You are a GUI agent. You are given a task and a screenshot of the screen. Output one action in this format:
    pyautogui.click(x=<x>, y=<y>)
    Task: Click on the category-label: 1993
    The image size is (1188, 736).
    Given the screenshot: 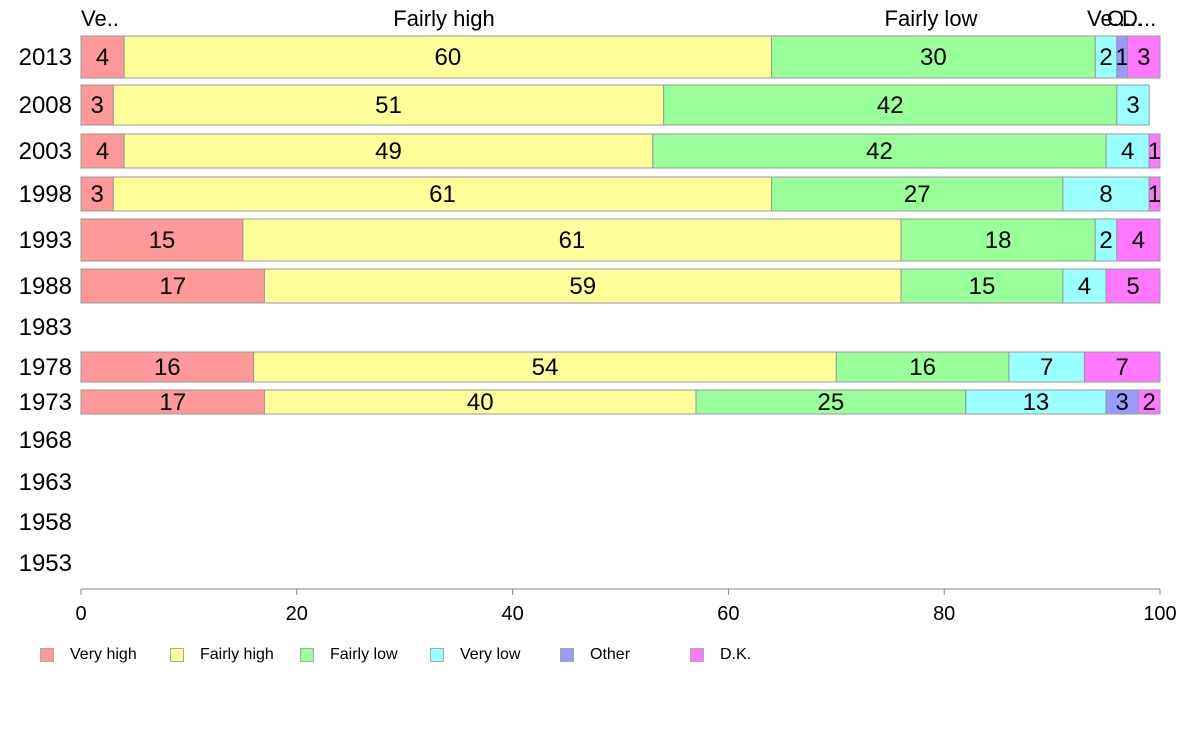 What is the action you would take?
    pyautogui.click(x=45, y=240)
    